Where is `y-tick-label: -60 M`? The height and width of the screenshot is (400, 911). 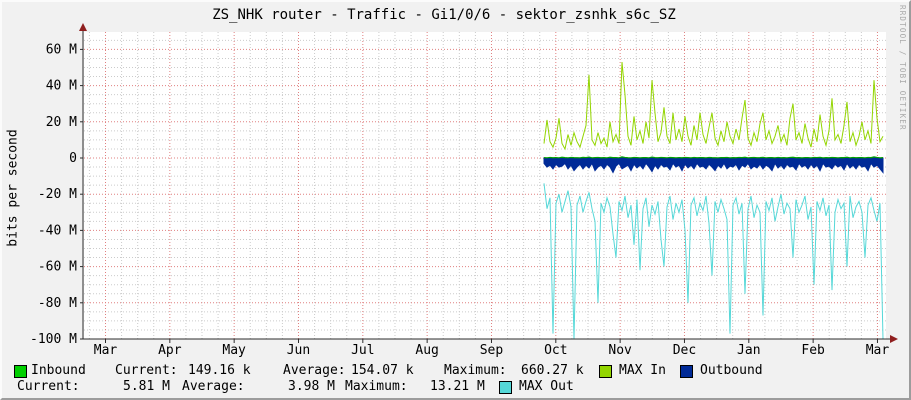
y-tick-label: -60 M is located at coordinates (57, 267).